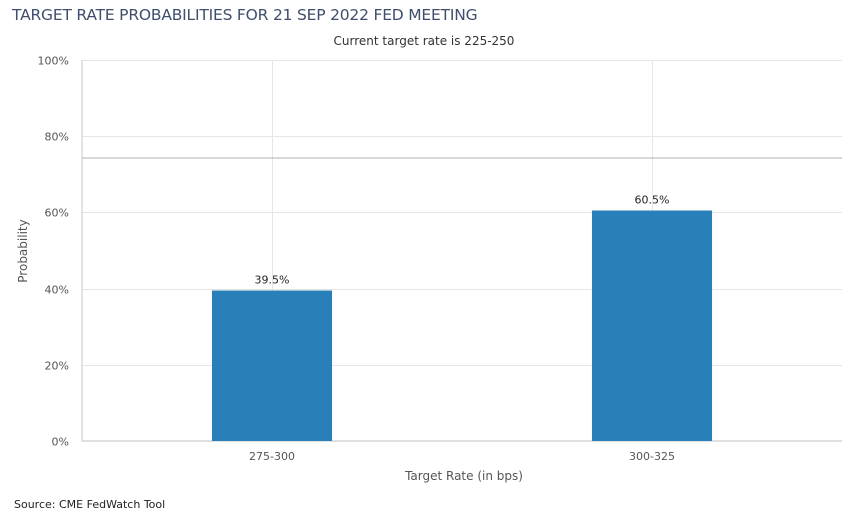  What do you see at coordinates (272, 280) in the screenshot?
I see `data-label: 39.5%` at bounding box center [272, 280].